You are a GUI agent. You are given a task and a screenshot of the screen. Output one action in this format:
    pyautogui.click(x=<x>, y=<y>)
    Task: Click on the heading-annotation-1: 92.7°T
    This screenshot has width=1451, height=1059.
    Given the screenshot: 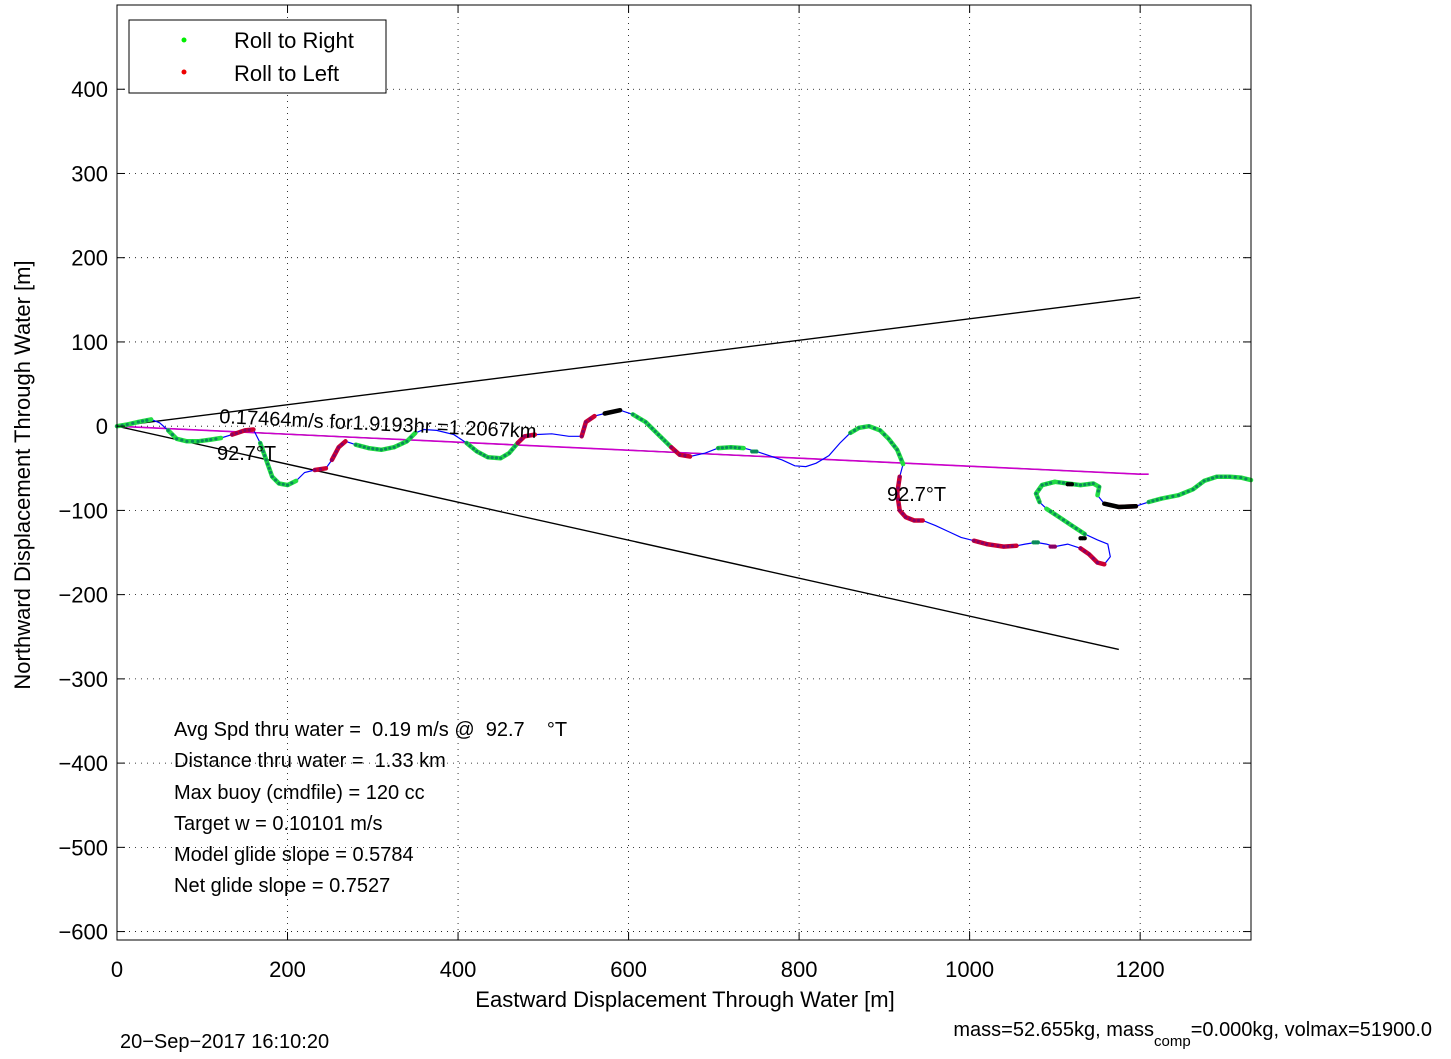 What is the action you would take?
    pyautogui.click(x=246, y=454)
    